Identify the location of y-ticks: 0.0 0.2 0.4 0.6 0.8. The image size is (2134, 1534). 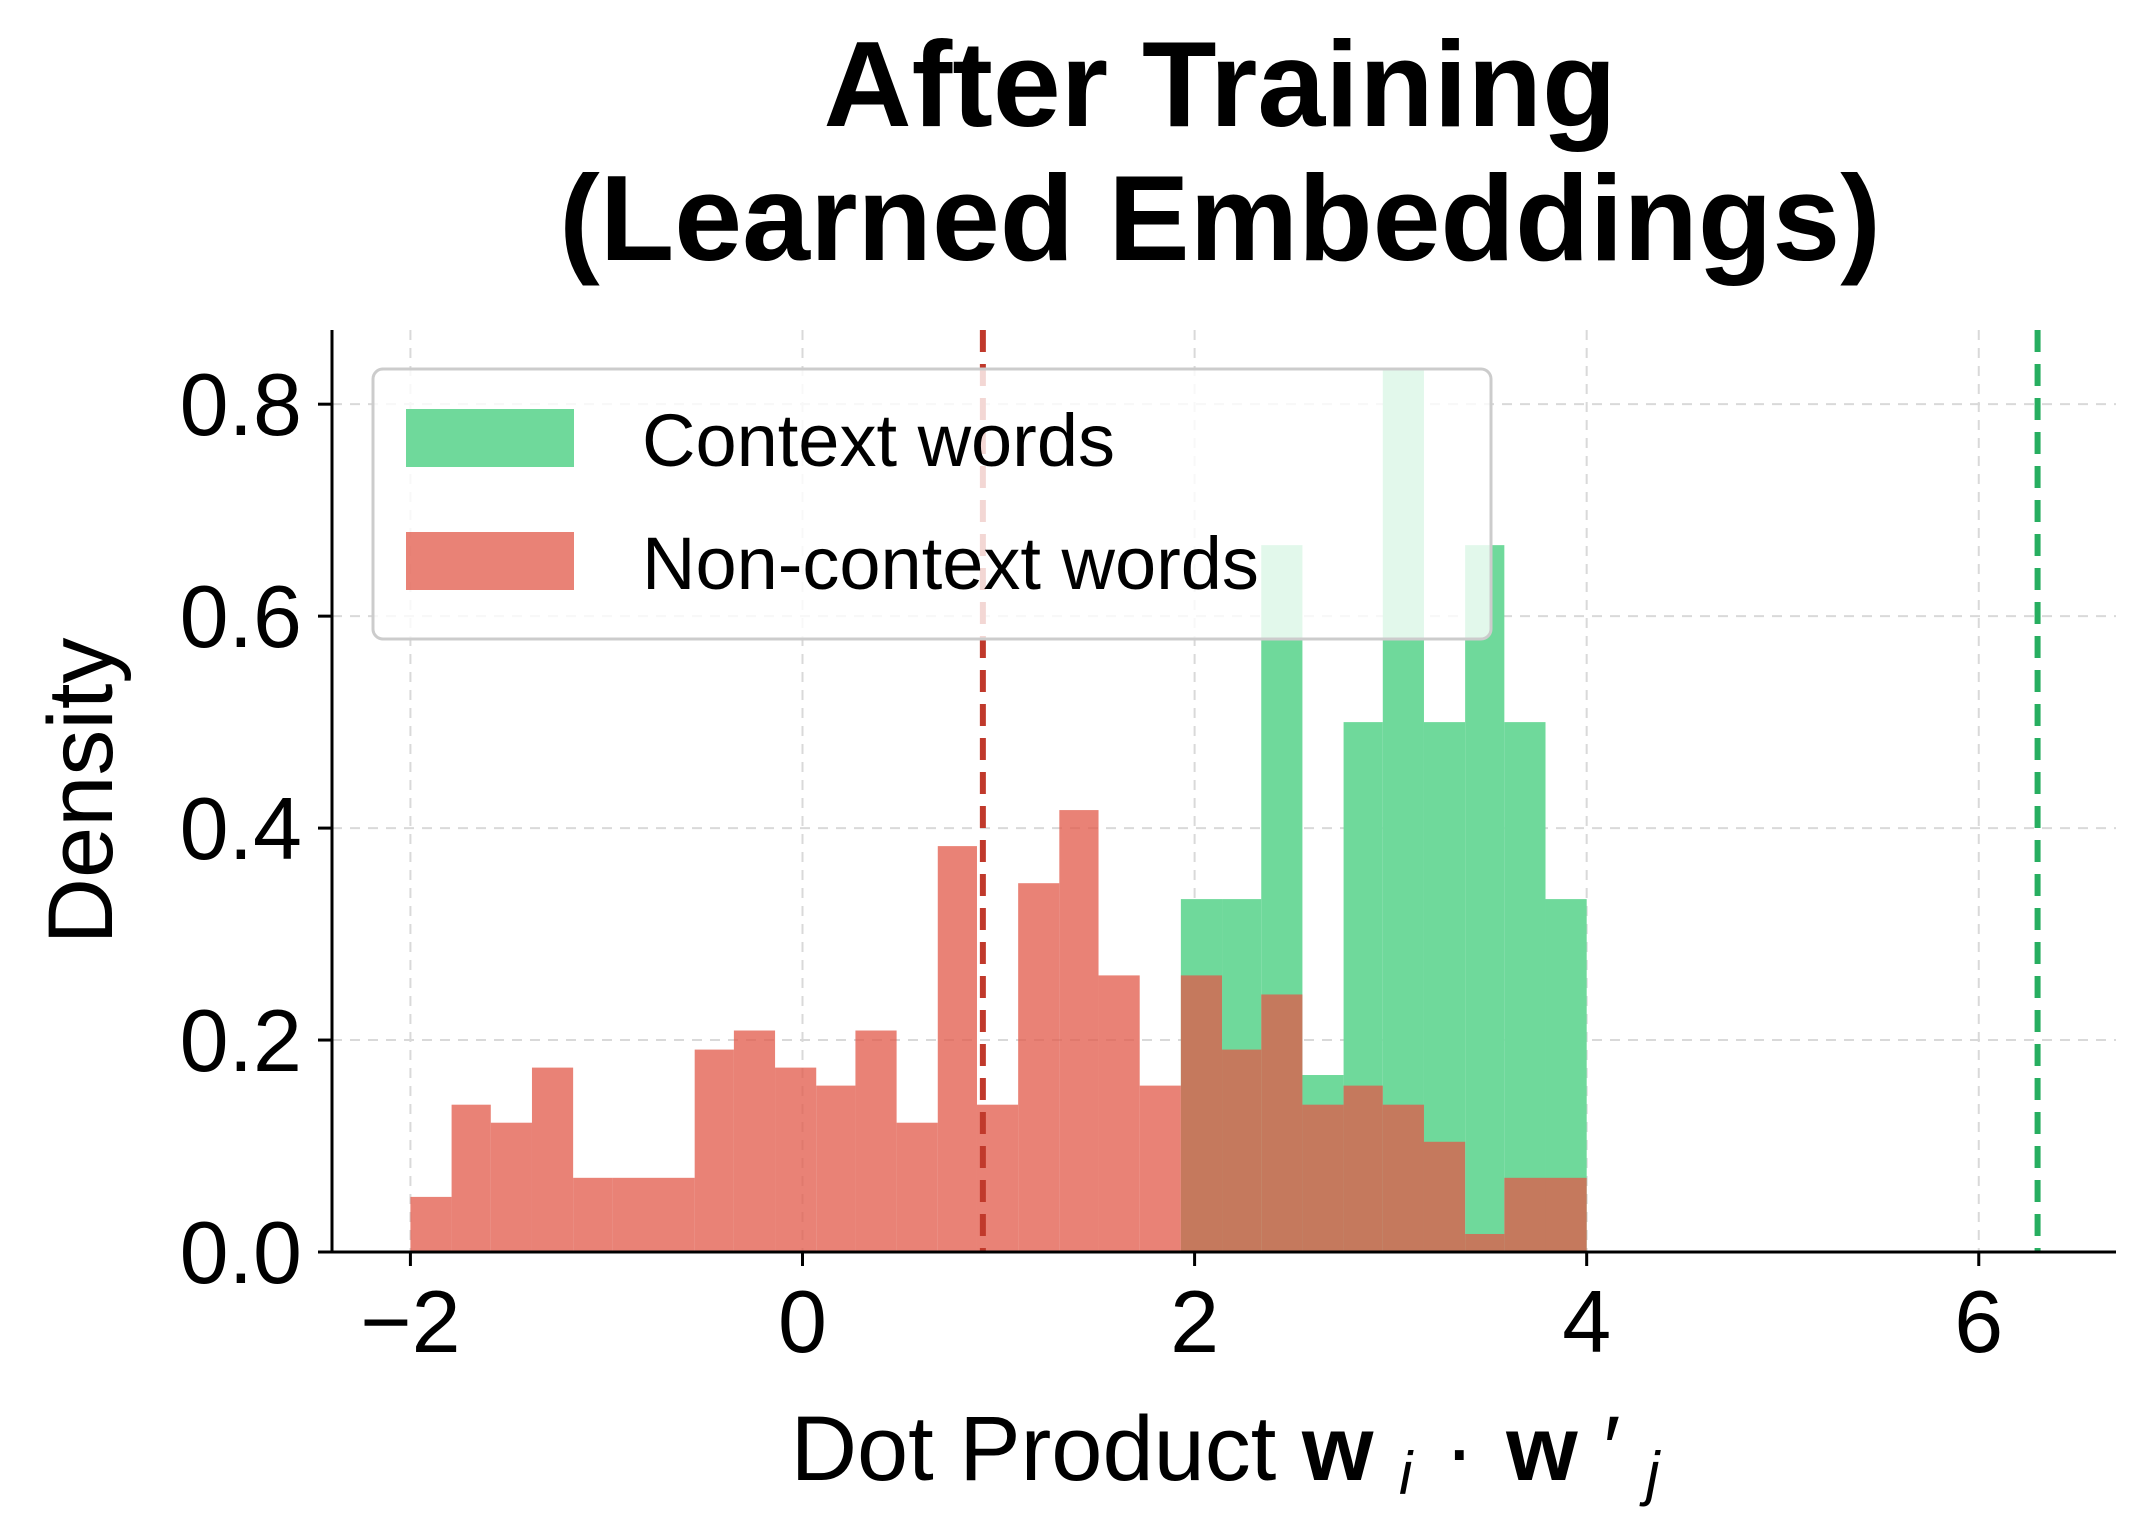
(256, 828).